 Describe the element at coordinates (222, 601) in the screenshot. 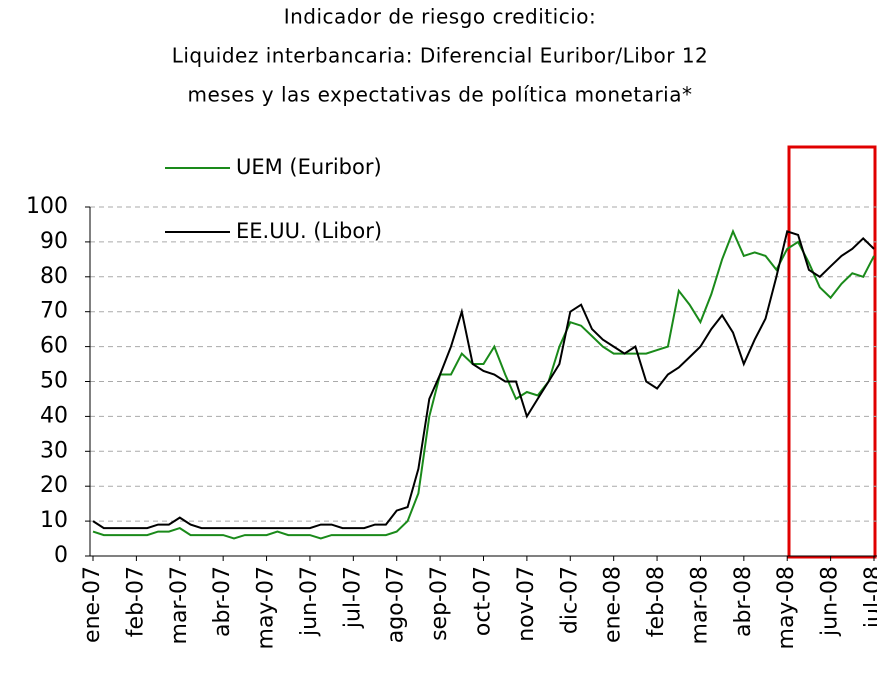

I see `x-tick-label: abr-07` at that location.